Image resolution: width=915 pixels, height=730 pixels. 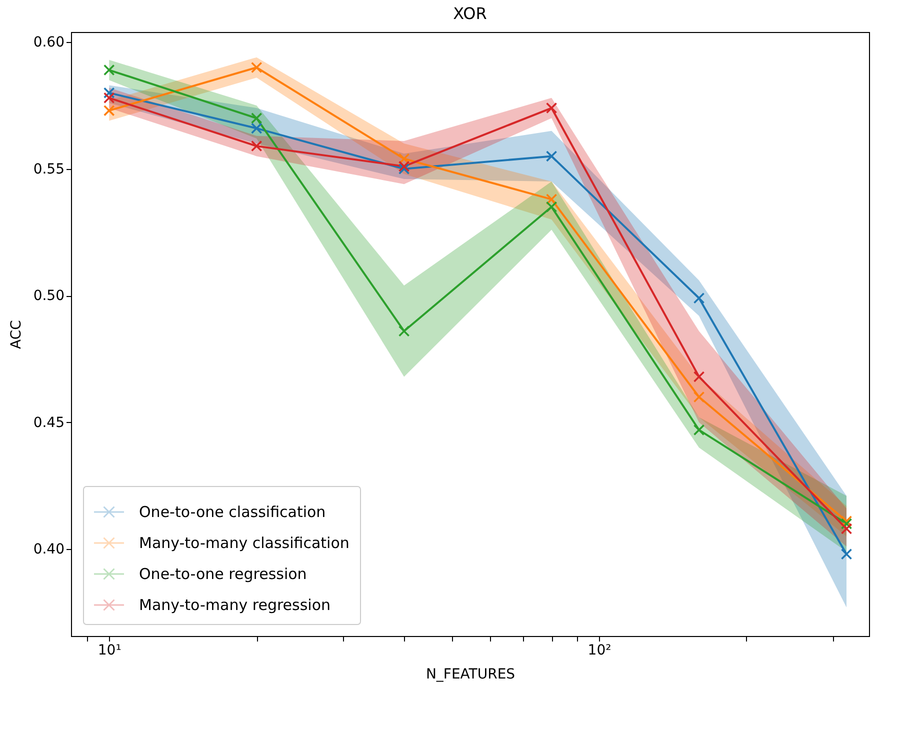 What do you see at coordinates (600, 650) in the screenshot?
I see `x-tick-label: 10²` at bounding box center [600, 650].